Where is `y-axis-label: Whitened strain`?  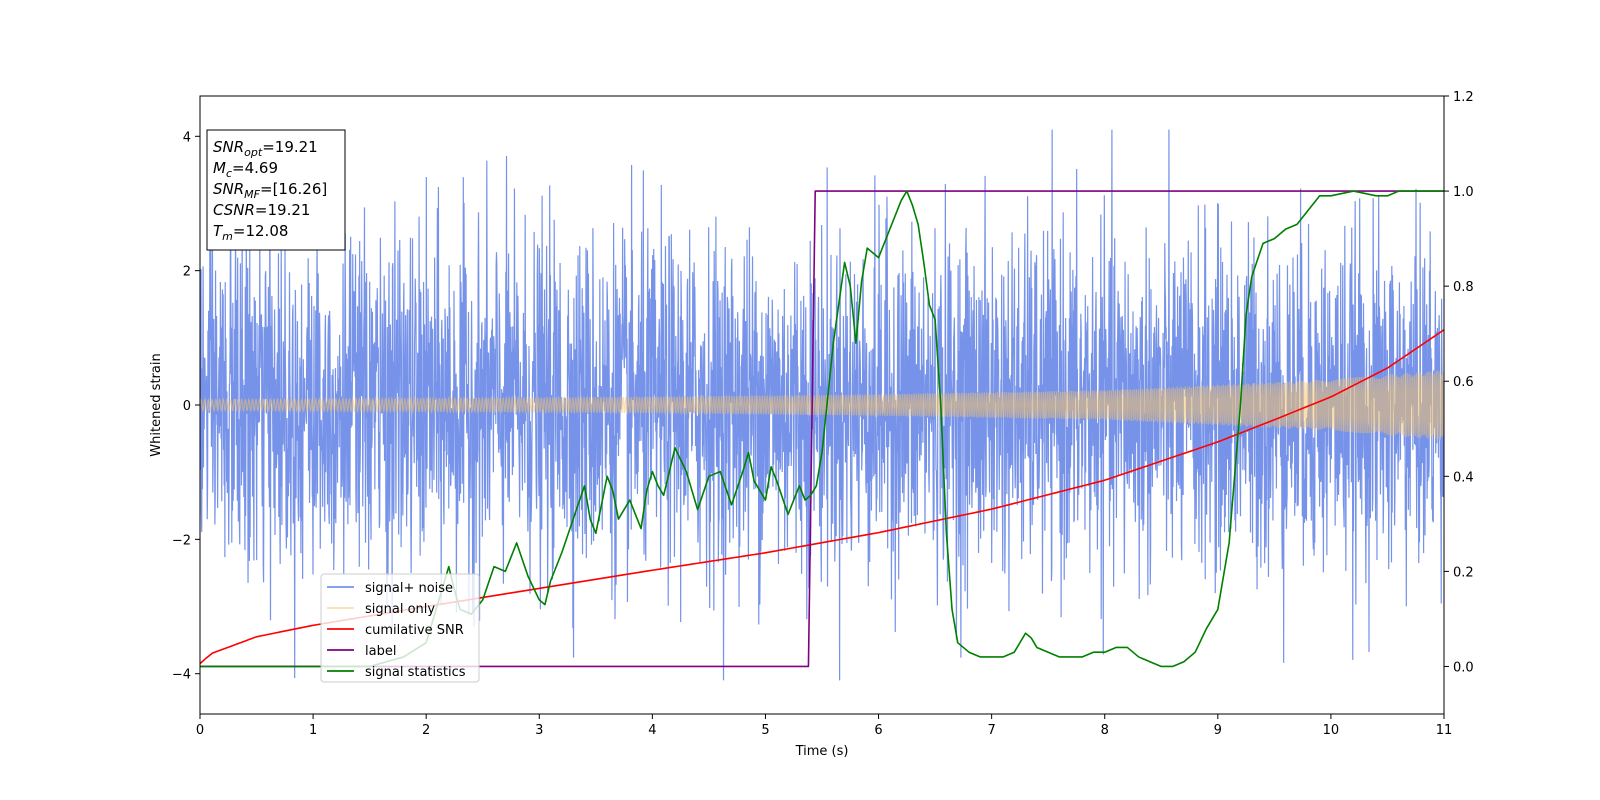
y-axis-label: Whitened strain is located at coordinates (156, 404).